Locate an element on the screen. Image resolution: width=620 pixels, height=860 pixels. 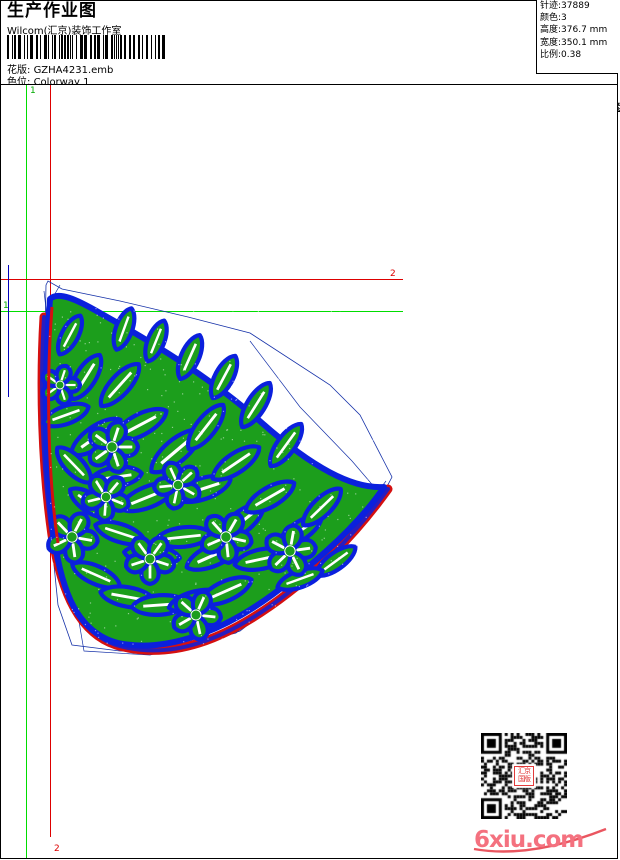
info-label: 高度: is located at coordinates (551, 30).